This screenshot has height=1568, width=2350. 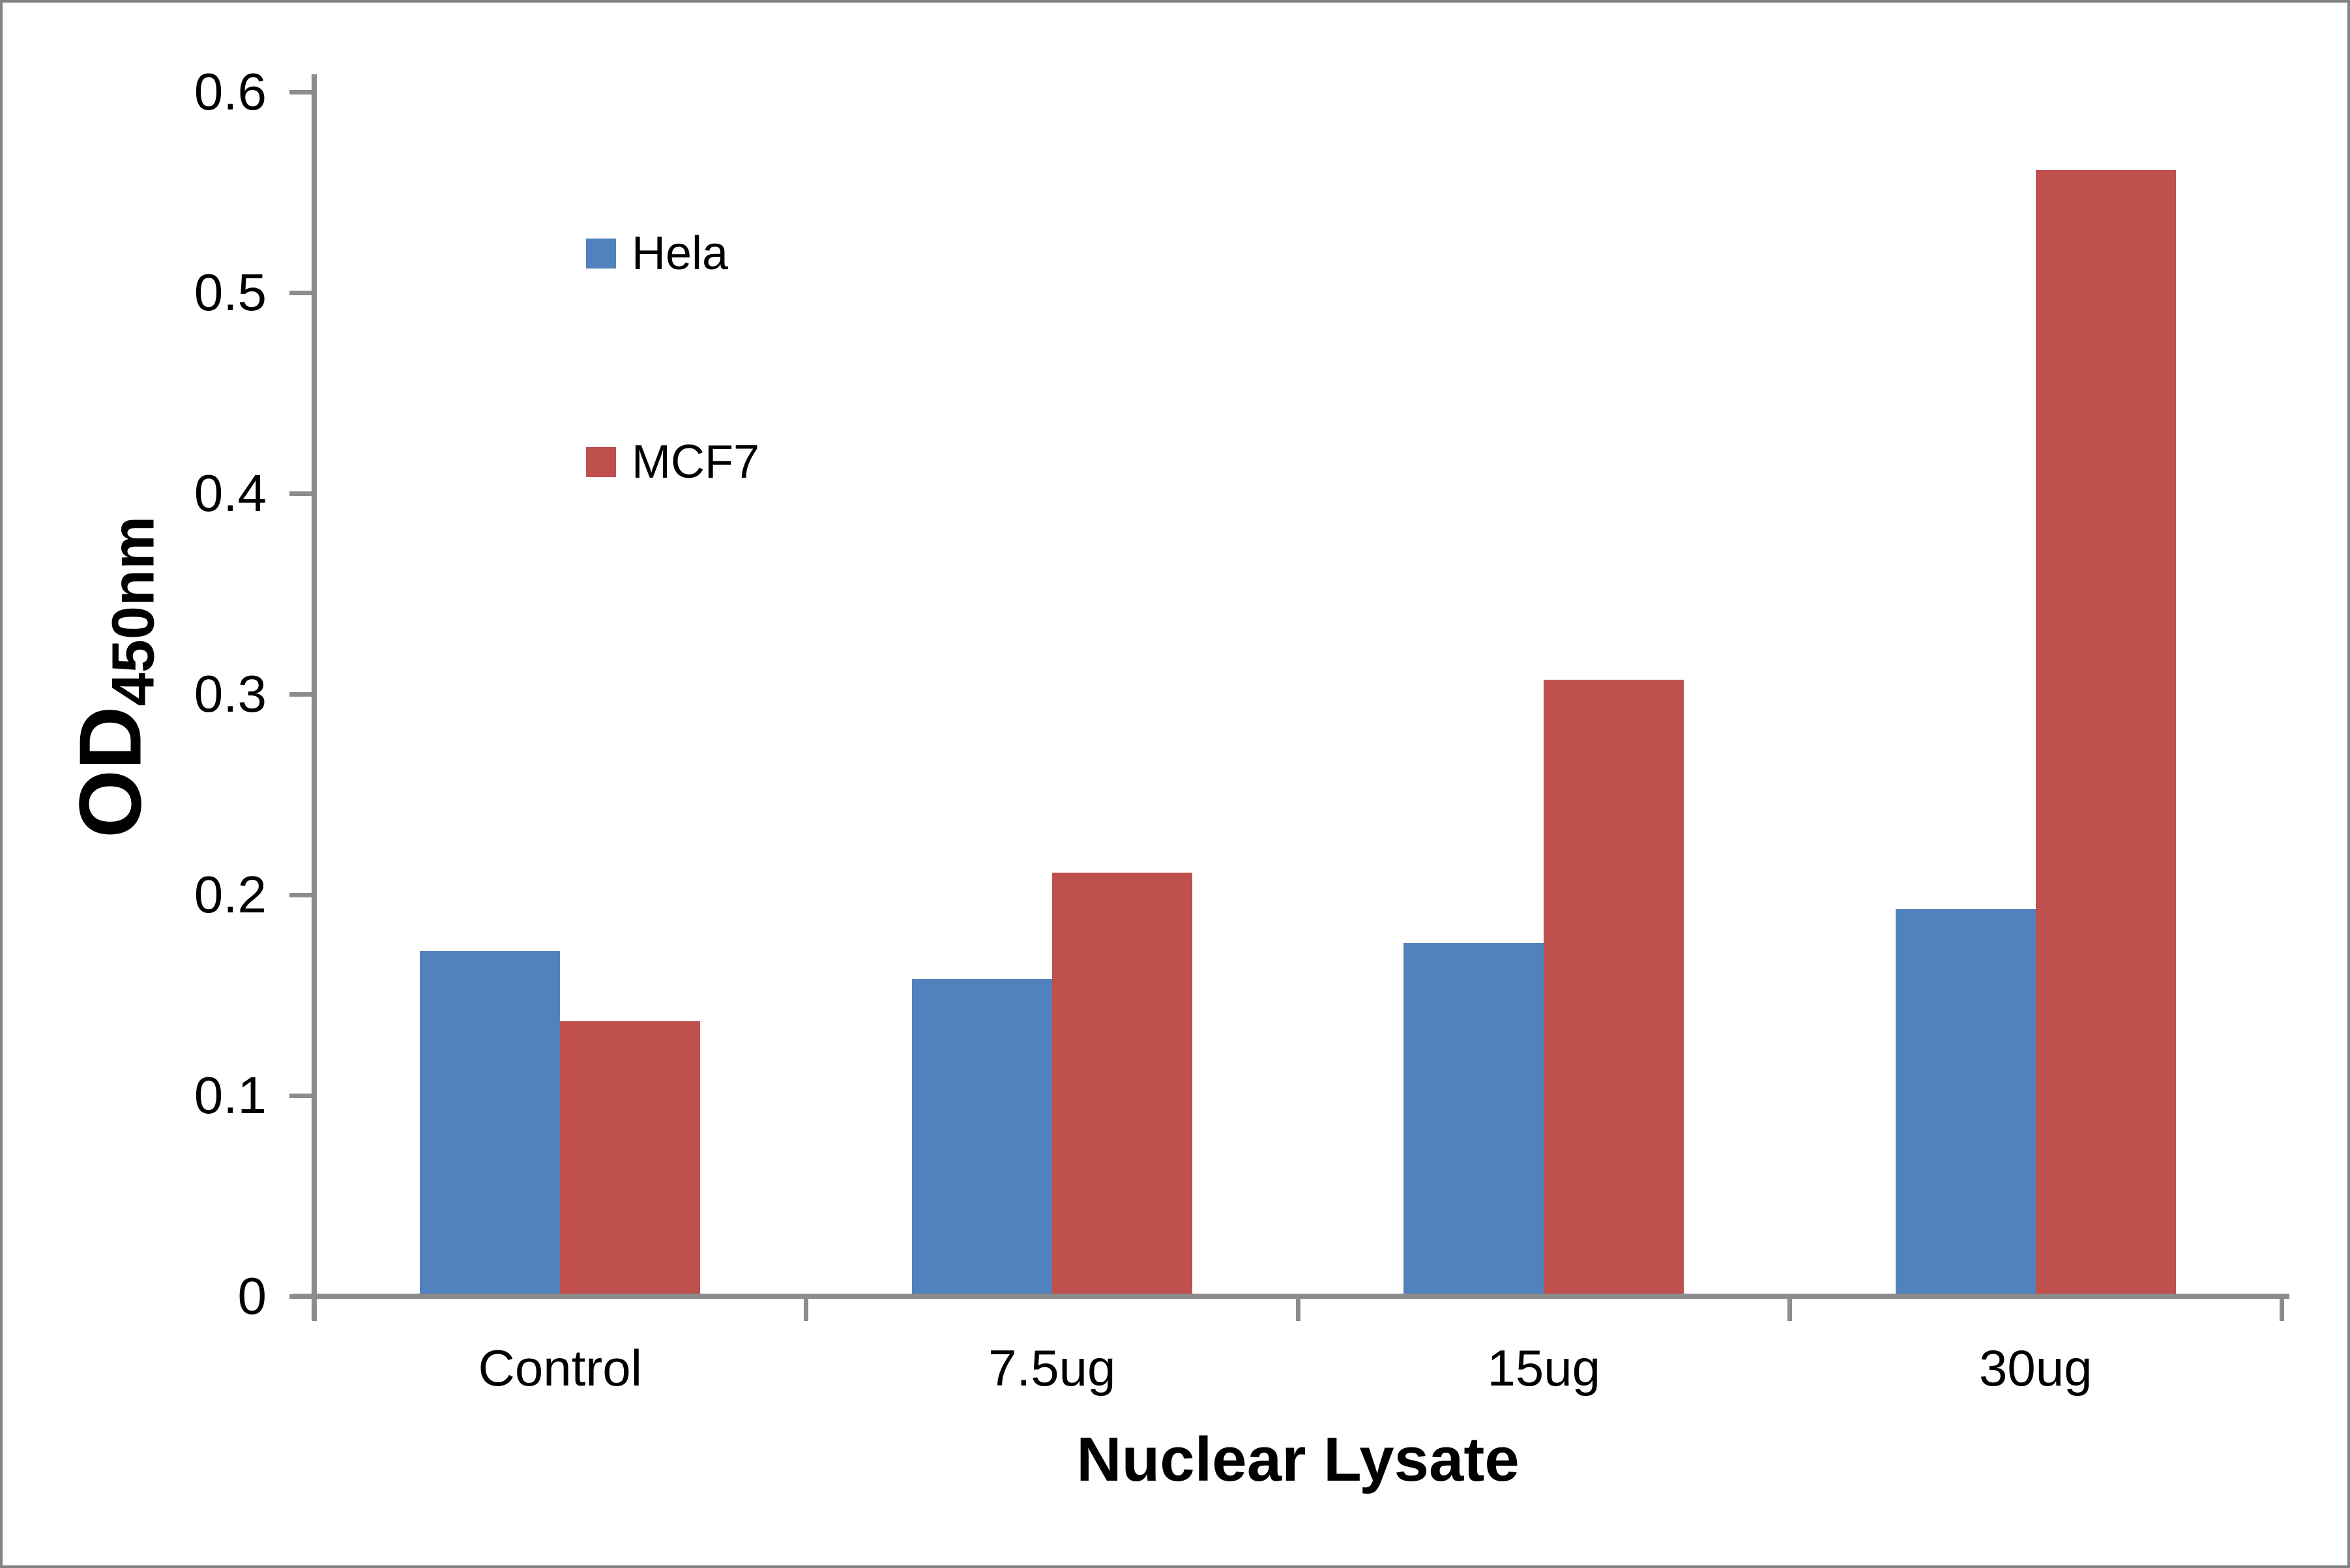 What do you see at coordinates (1474, 1119) in the screenshot?
I see `bar-hela-15ug` at bounding box center [1474, 1119].